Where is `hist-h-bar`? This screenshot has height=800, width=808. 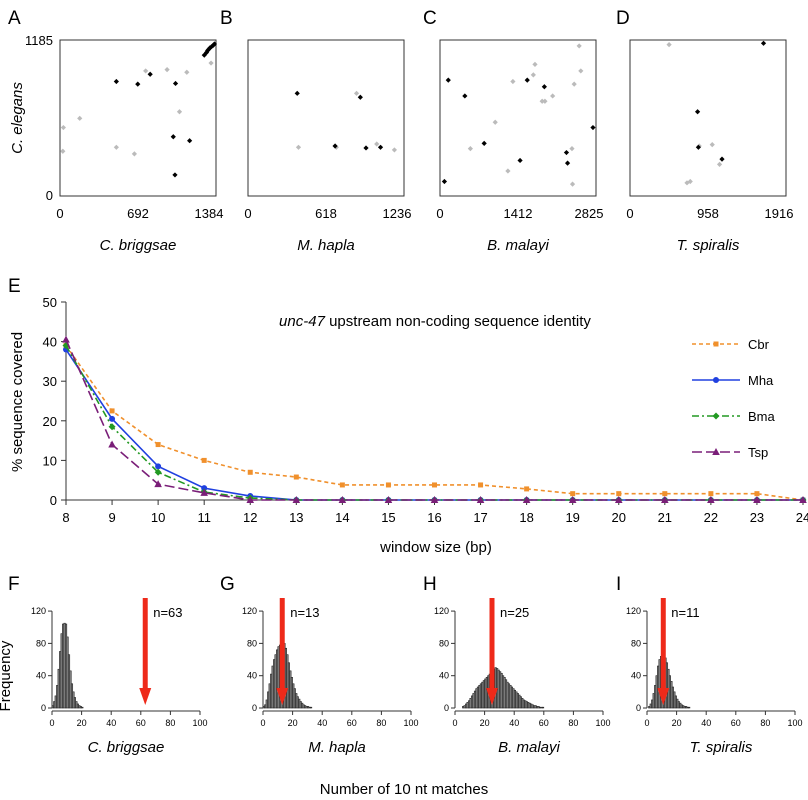 hist-h-bar is located at coordinates (543, 707).